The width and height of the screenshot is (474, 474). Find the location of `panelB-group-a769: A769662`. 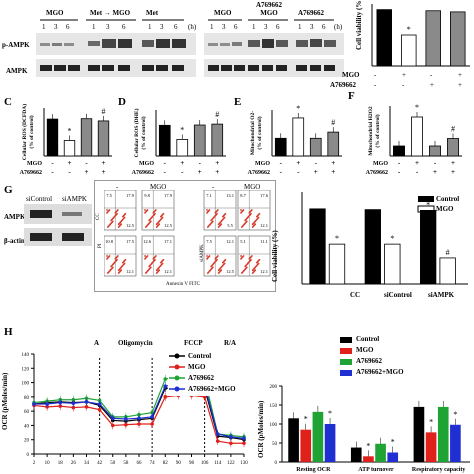

panelB-group-a769: A769662 is located at coordinates (311, 13).